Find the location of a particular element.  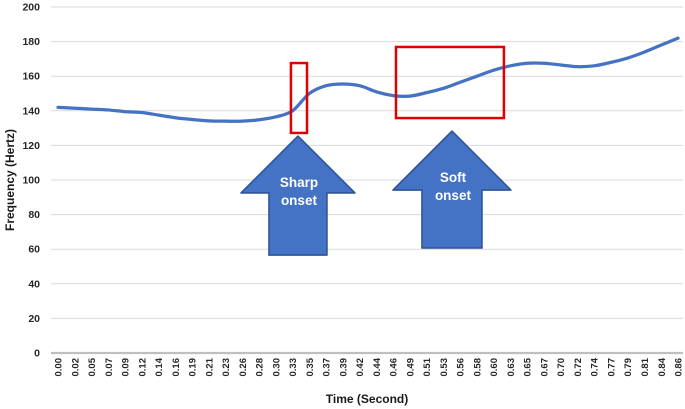

x-tick-label: 0.00 is located at coordinates (59, 367).